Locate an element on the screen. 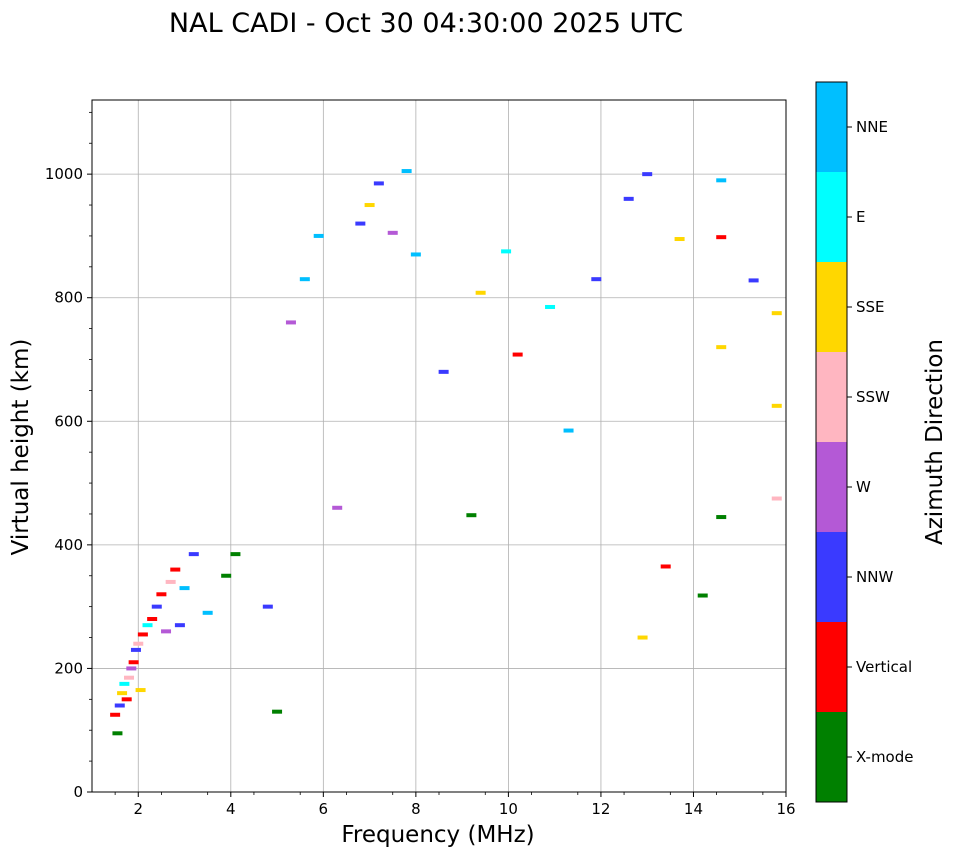 The width and height of the screenshot is (958, 857). y-tick-label: 200 is located at coordinates (68, 668).